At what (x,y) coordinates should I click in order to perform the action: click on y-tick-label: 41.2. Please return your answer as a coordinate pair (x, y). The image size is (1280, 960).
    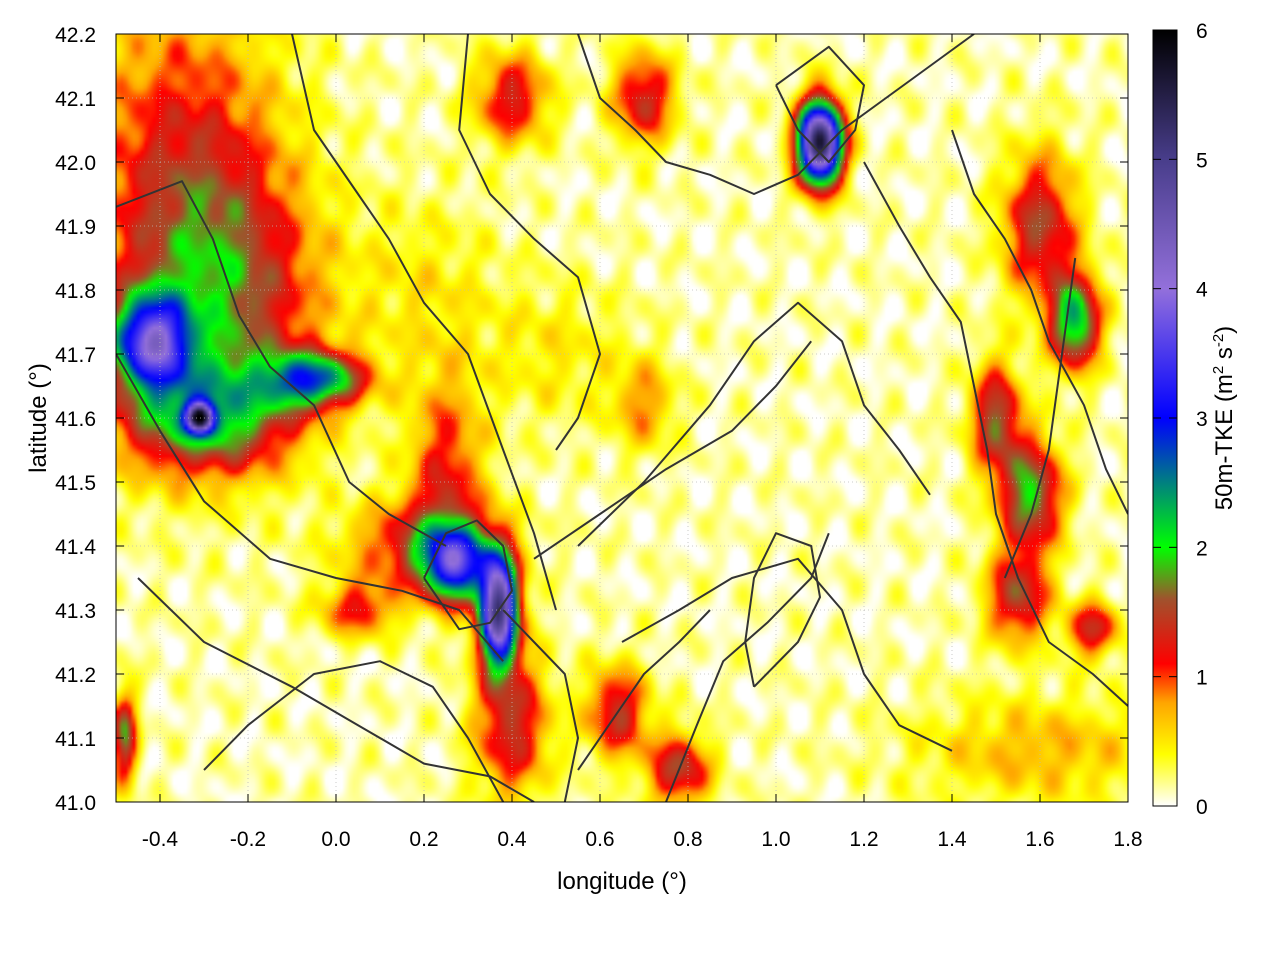
    Looking at the image, I should click on (75, 675).